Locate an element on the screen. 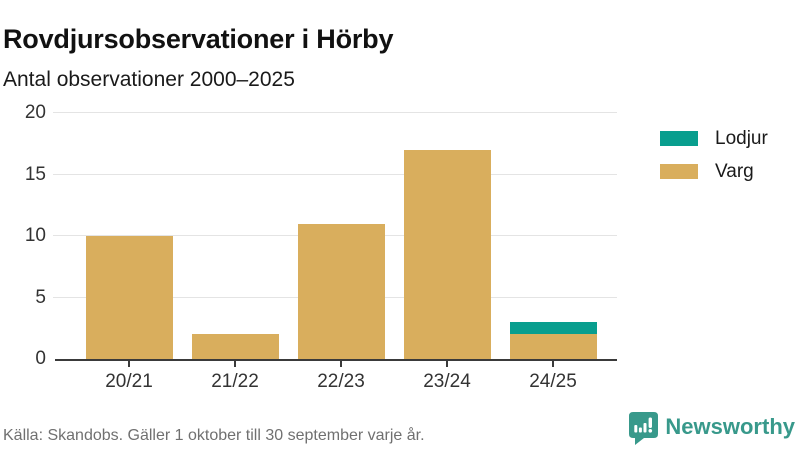  x-tick-mark-20/21 is located at coordinates (129, 364).